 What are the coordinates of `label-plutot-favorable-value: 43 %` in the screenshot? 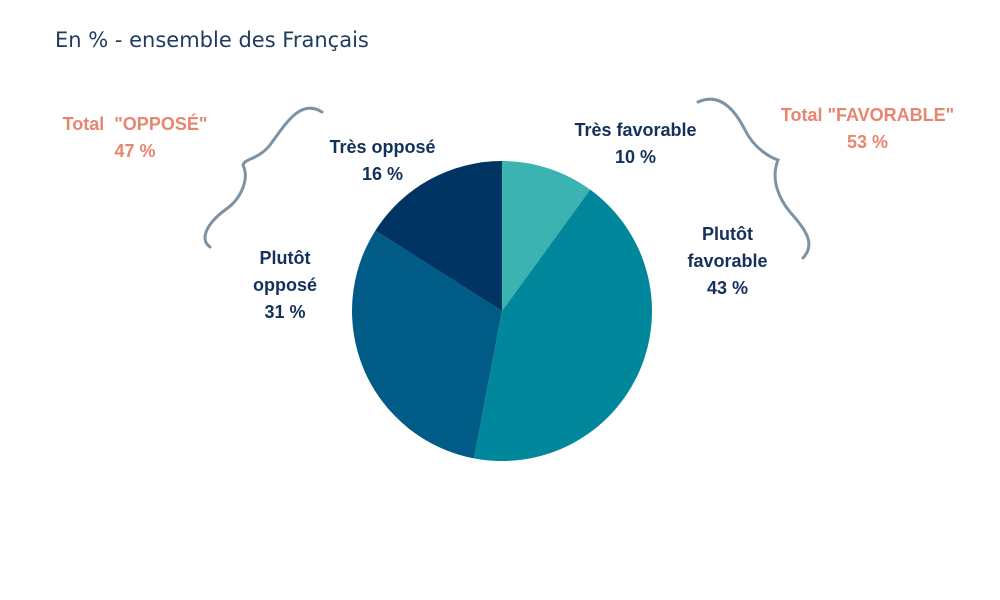 It's located at (727, 288).